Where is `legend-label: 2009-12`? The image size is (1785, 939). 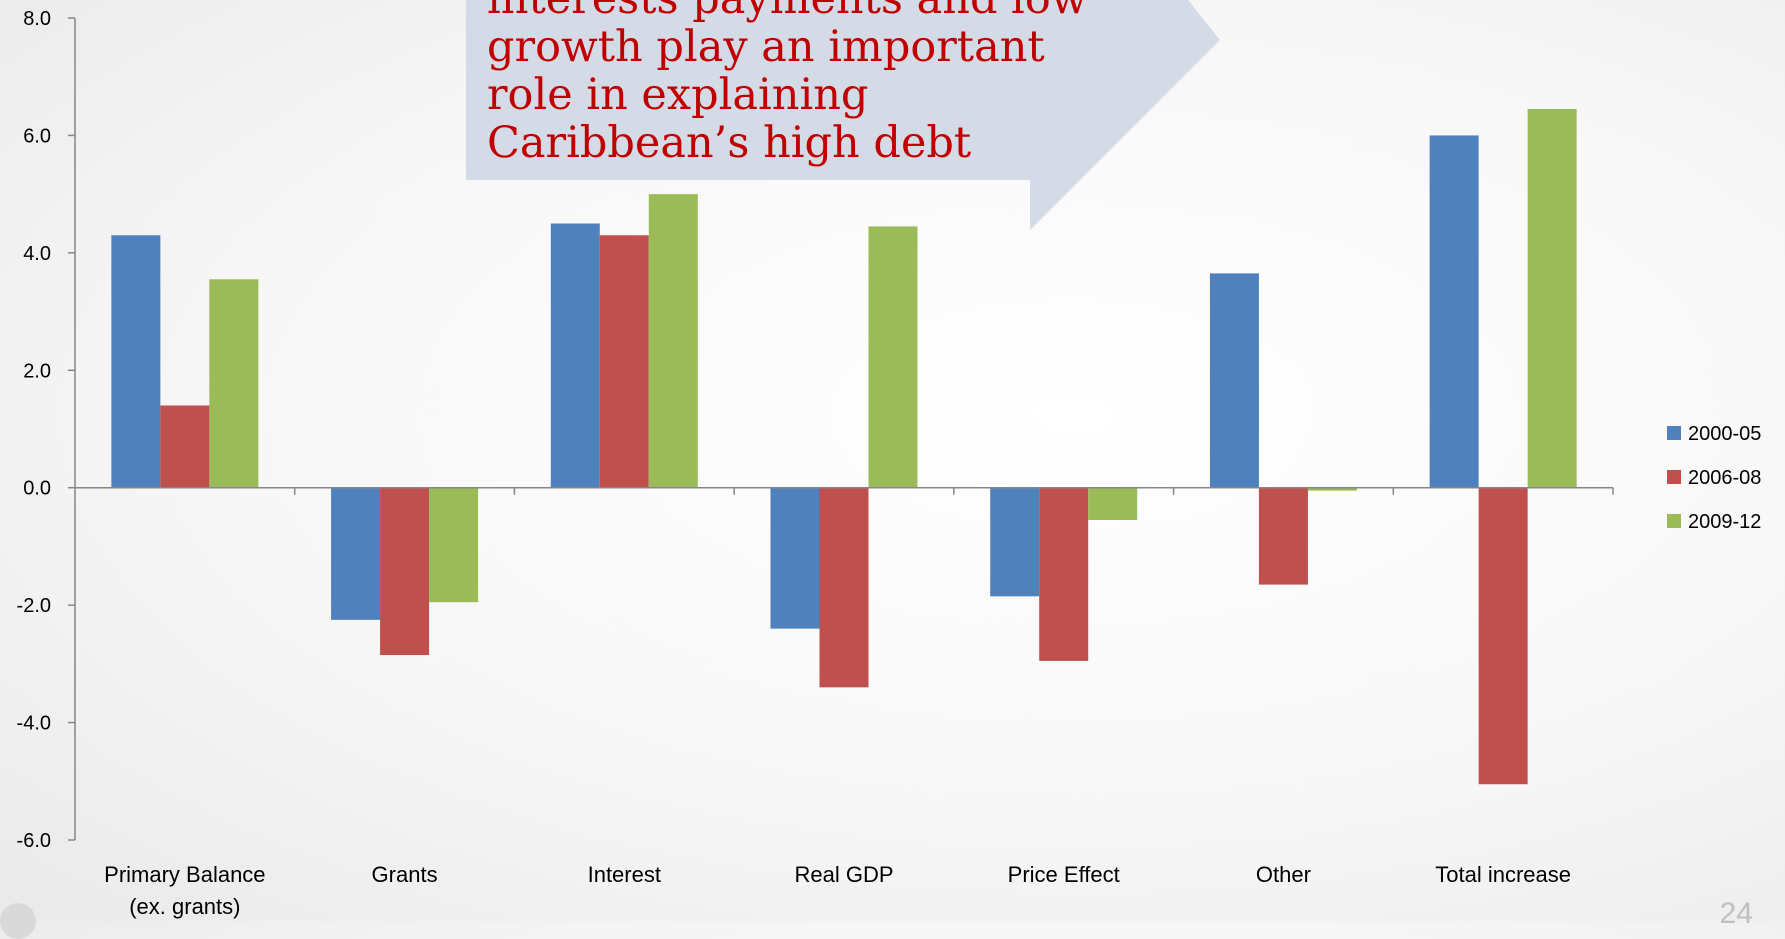
legend-label: 2009-12 is located at coordinates (1724, 522).